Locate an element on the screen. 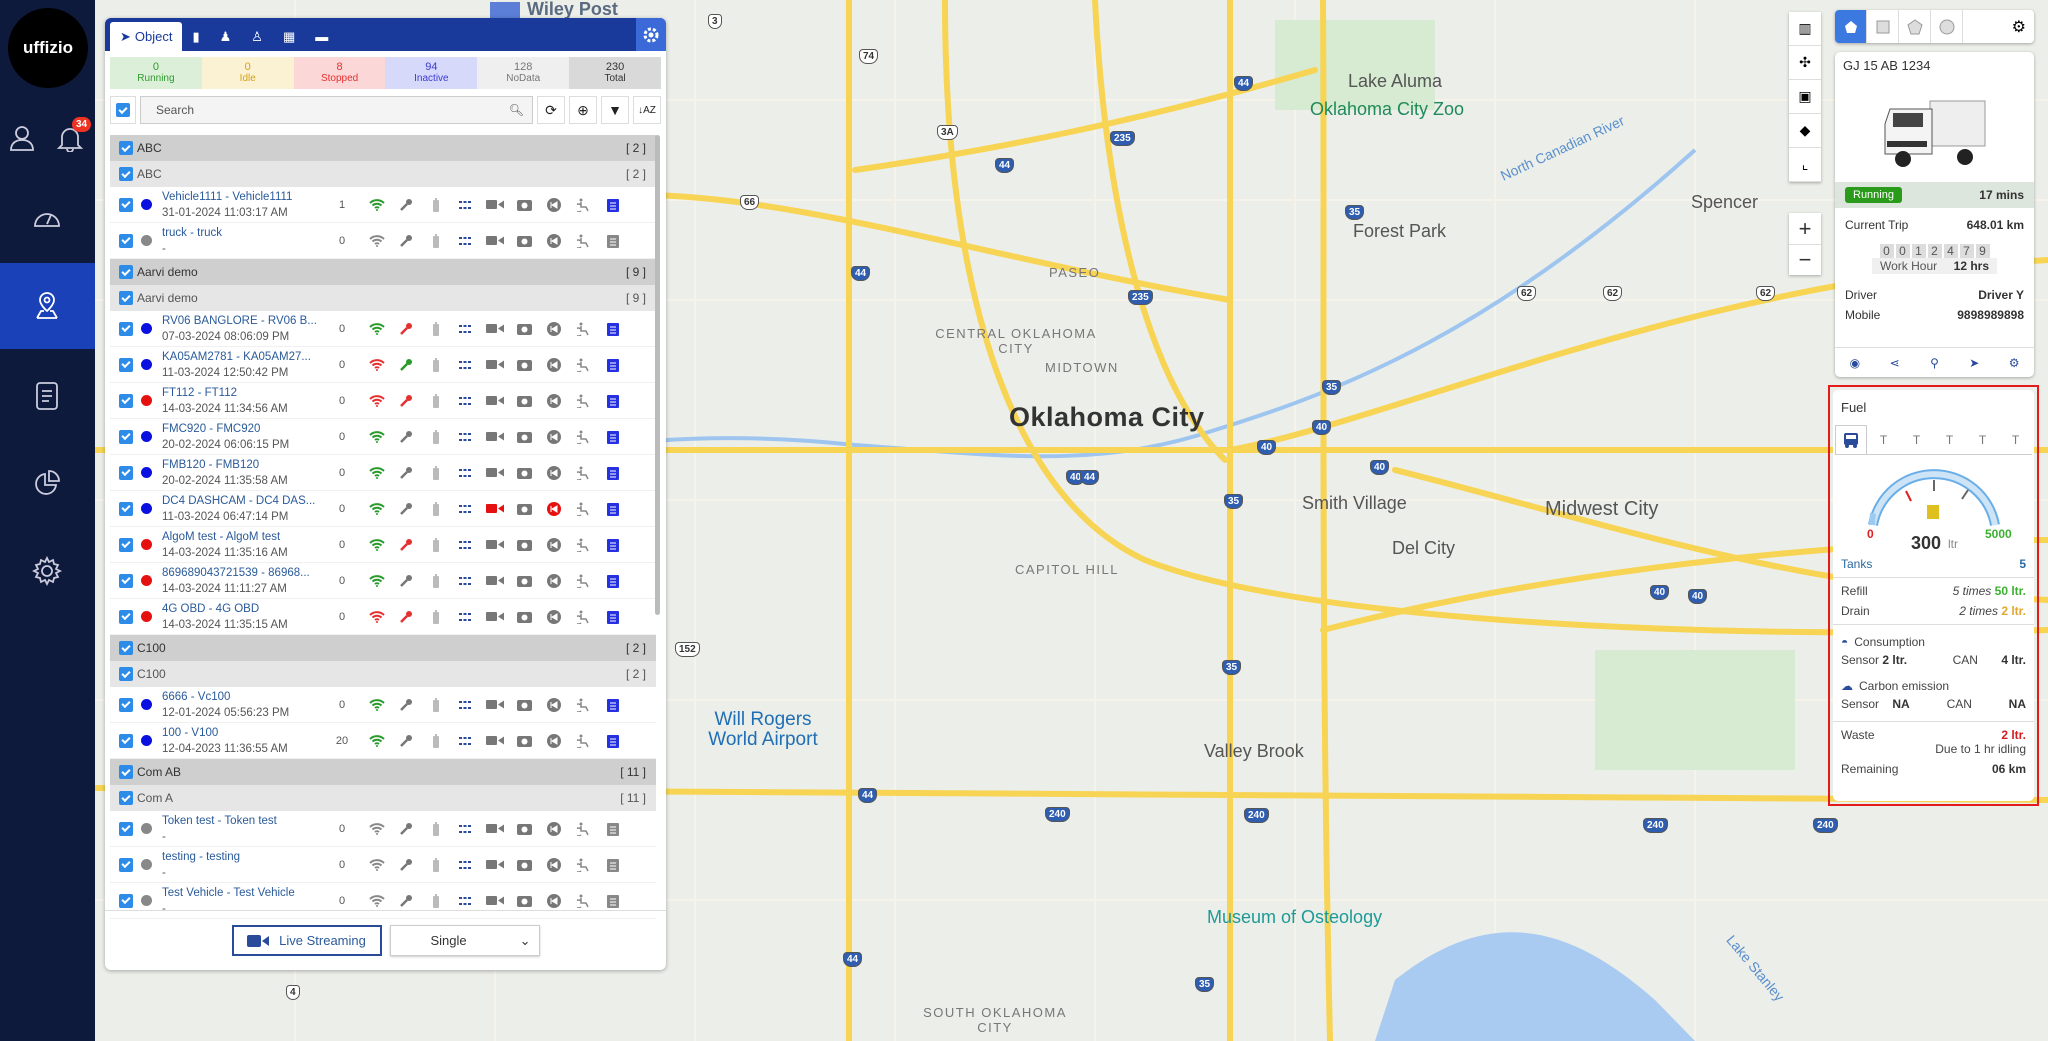  vehicle-name: truck - truck is located at coordinates (192, 232).